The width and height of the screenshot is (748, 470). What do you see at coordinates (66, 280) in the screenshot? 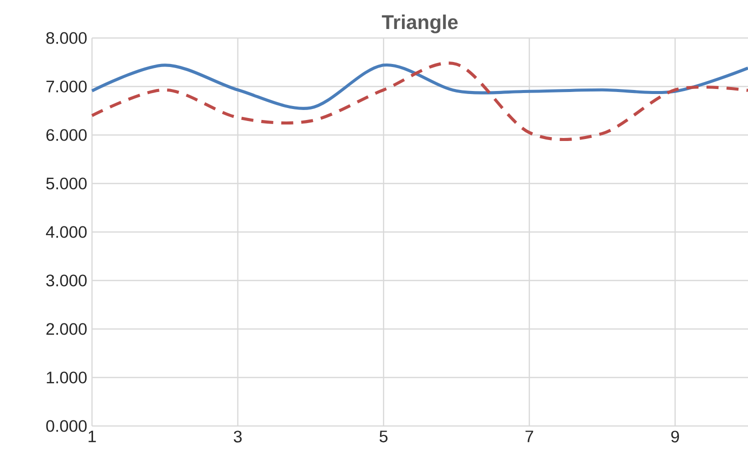
I see `y-tick-label: 3.000` at bounding box center [66, 280].